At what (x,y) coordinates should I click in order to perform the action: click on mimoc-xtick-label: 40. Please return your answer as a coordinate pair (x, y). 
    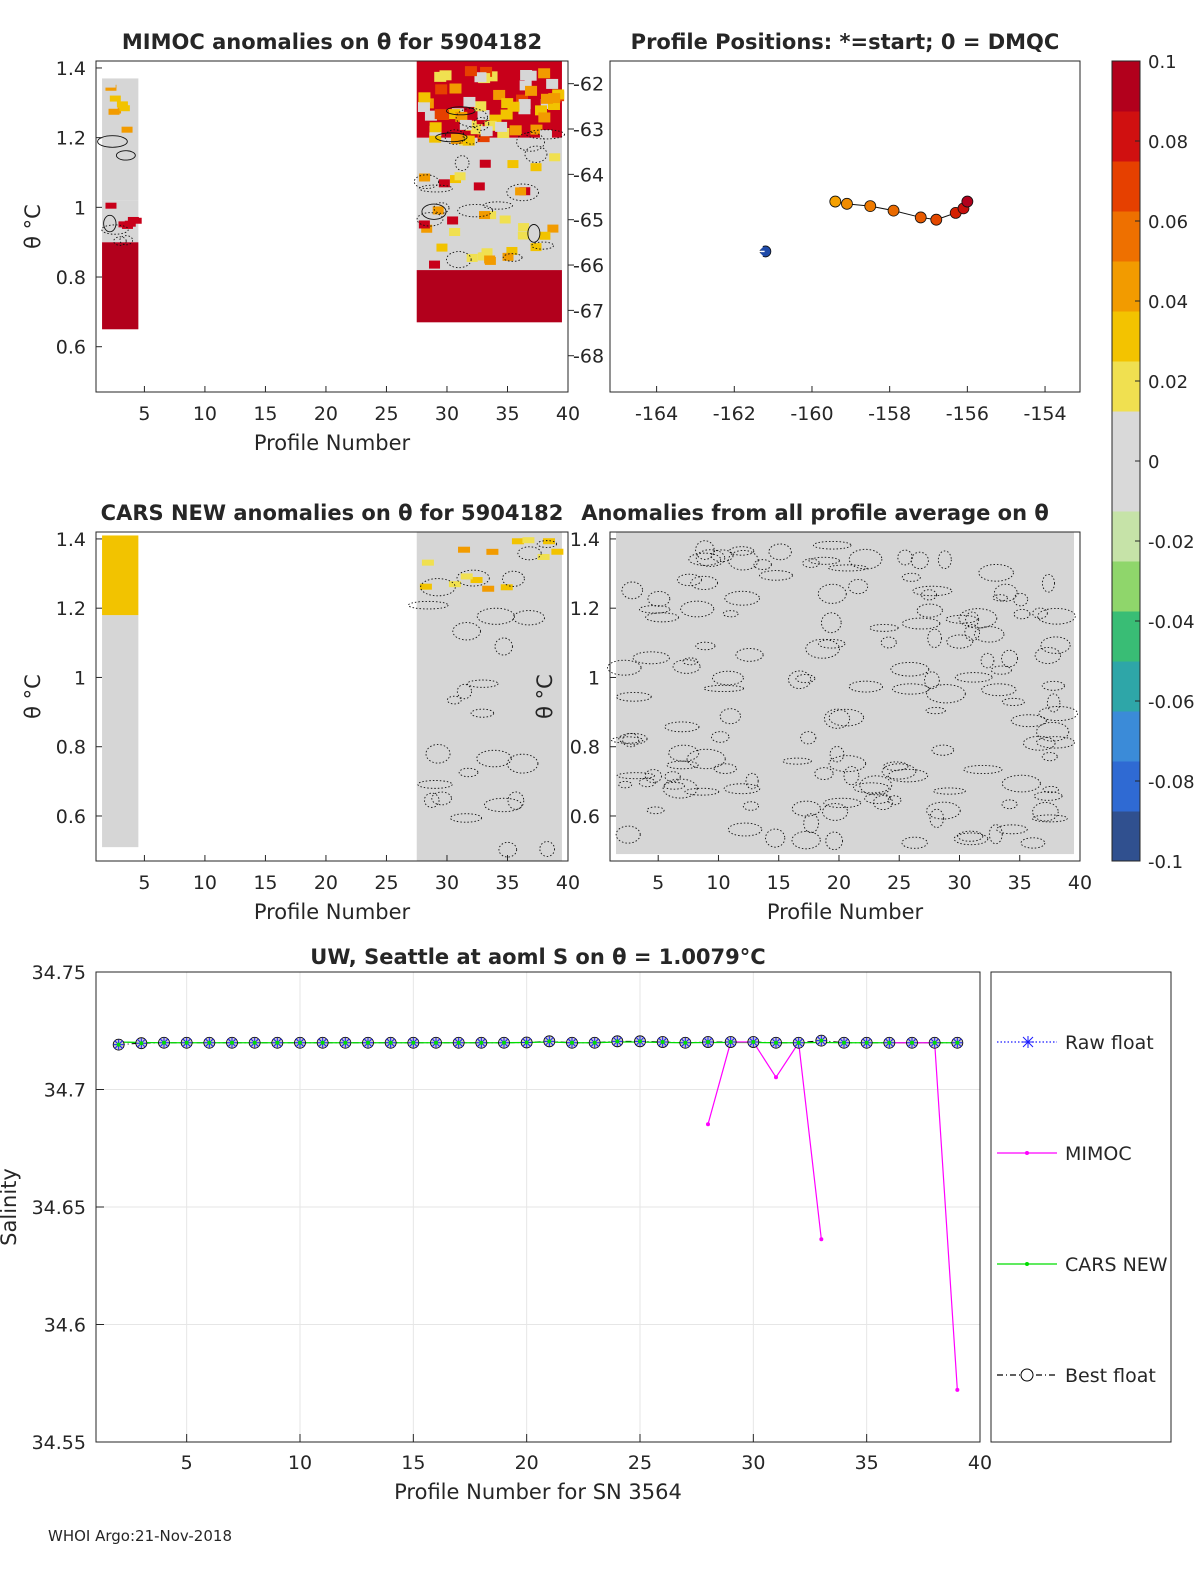
    Looking at the image, I should click on (568, 414).